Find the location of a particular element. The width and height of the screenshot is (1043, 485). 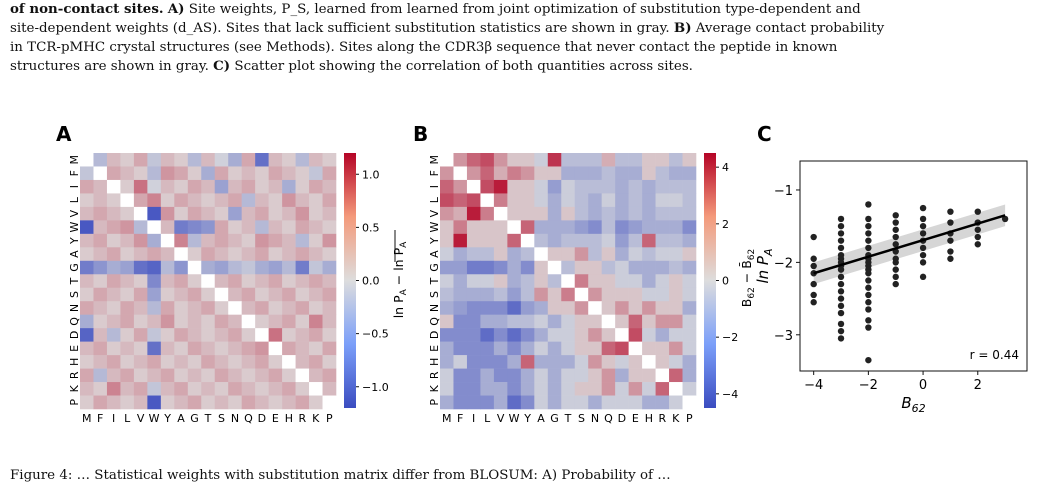

row-tick-label: D is located at coordinates (74, 335).